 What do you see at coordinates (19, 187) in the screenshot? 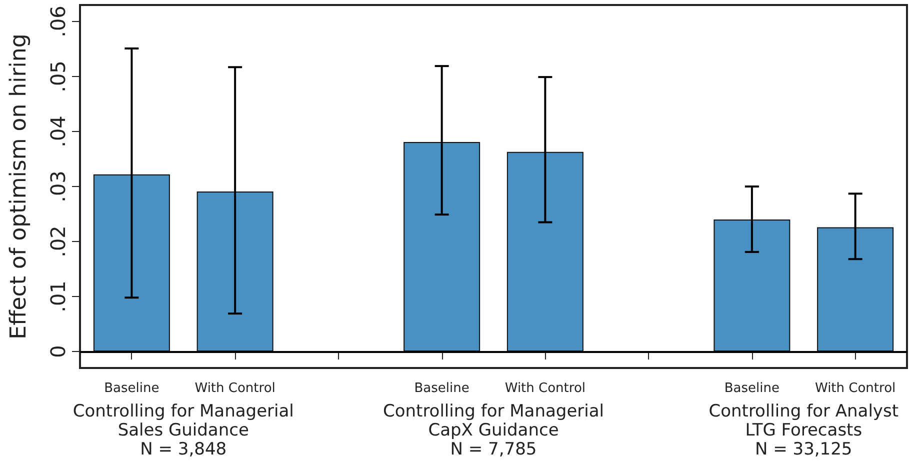
I see `y-axis-title: Effect of optimism on hiring` at bounding box center [19, 187].